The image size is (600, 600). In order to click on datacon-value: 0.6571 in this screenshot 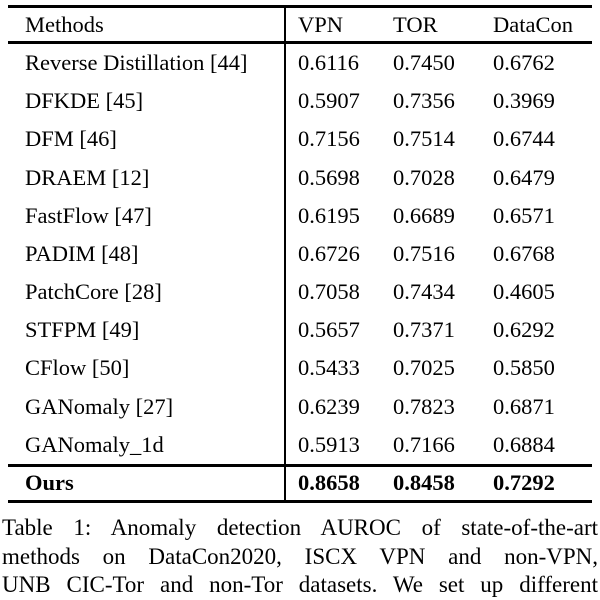, I will do `click(524, 215)`.